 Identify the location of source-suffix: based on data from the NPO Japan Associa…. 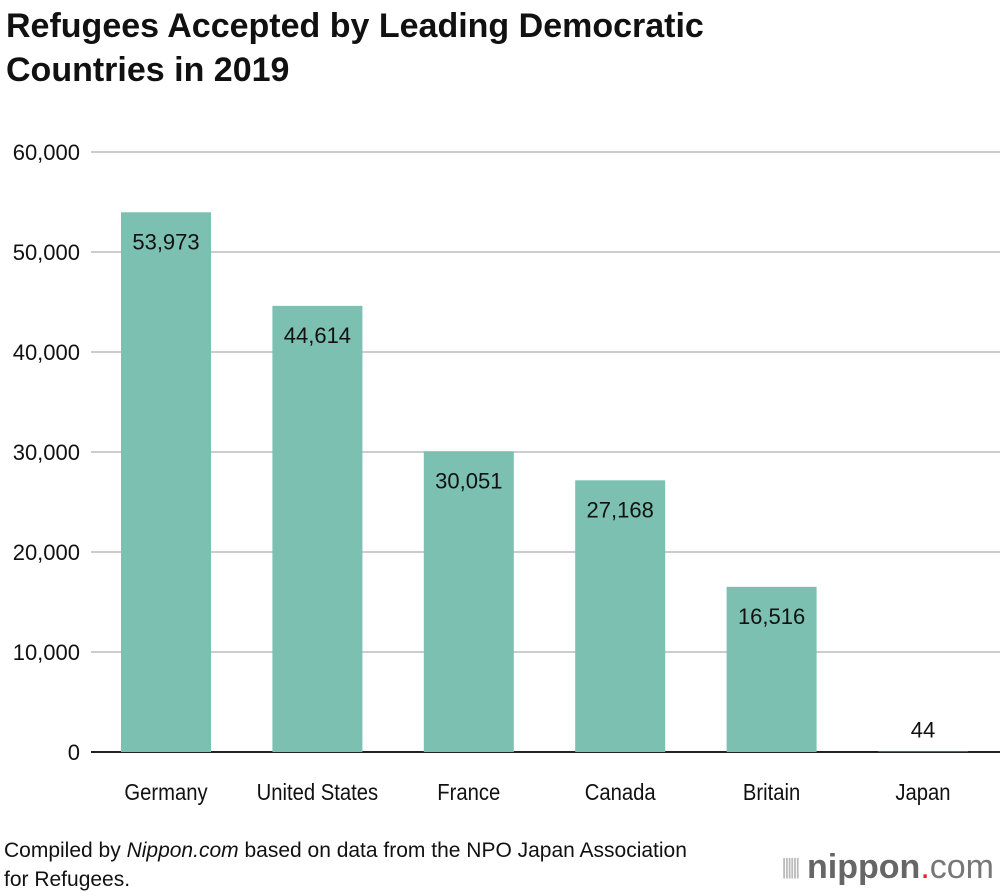
(345, 865).